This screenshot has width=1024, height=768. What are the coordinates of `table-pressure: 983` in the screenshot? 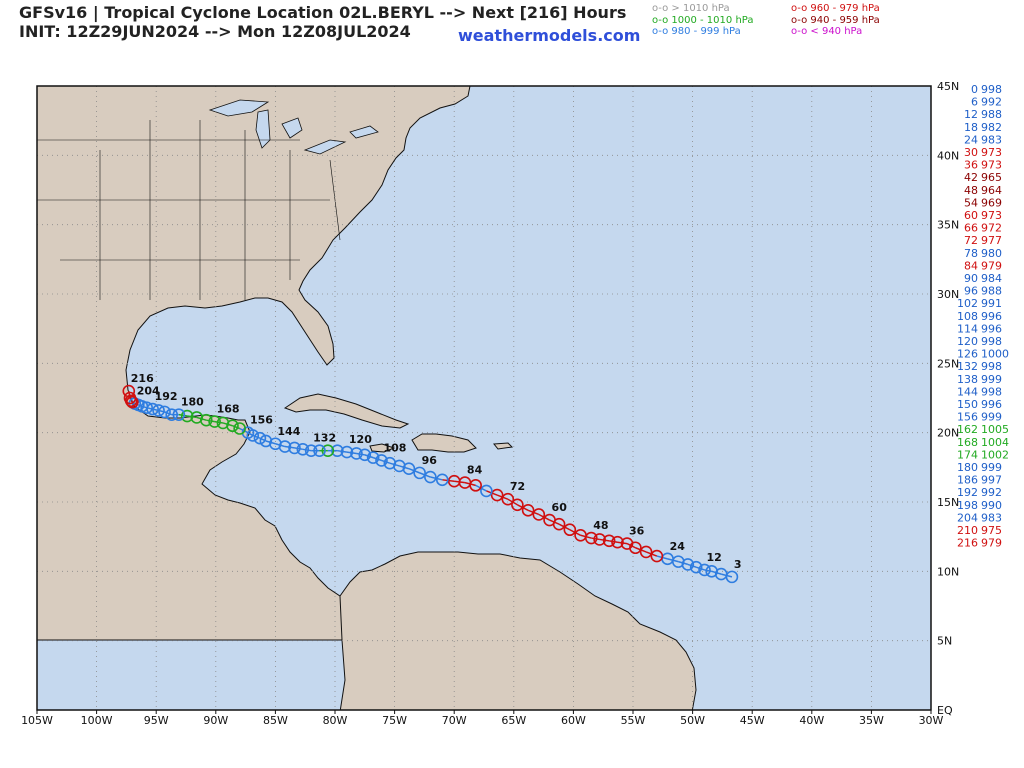 It's located at (991, 517).